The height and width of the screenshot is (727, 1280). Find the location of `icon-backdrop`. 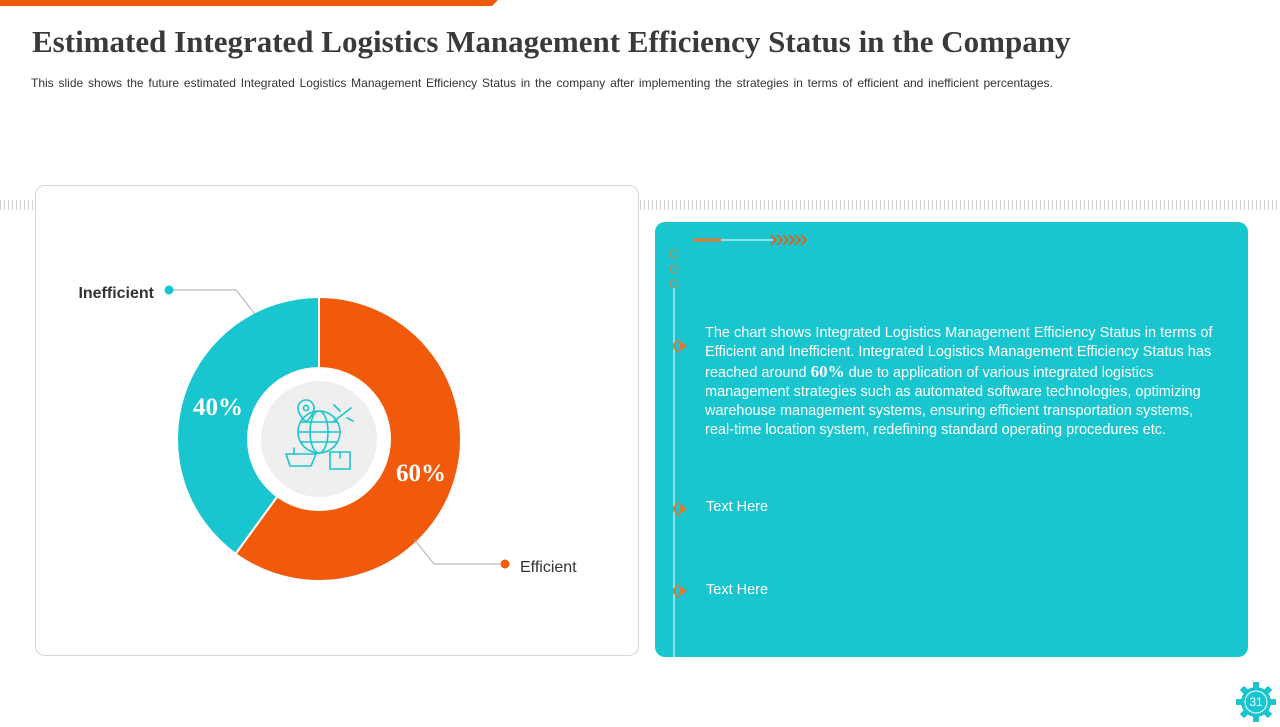

icon-backdrop is located at coordinates (319, 439).